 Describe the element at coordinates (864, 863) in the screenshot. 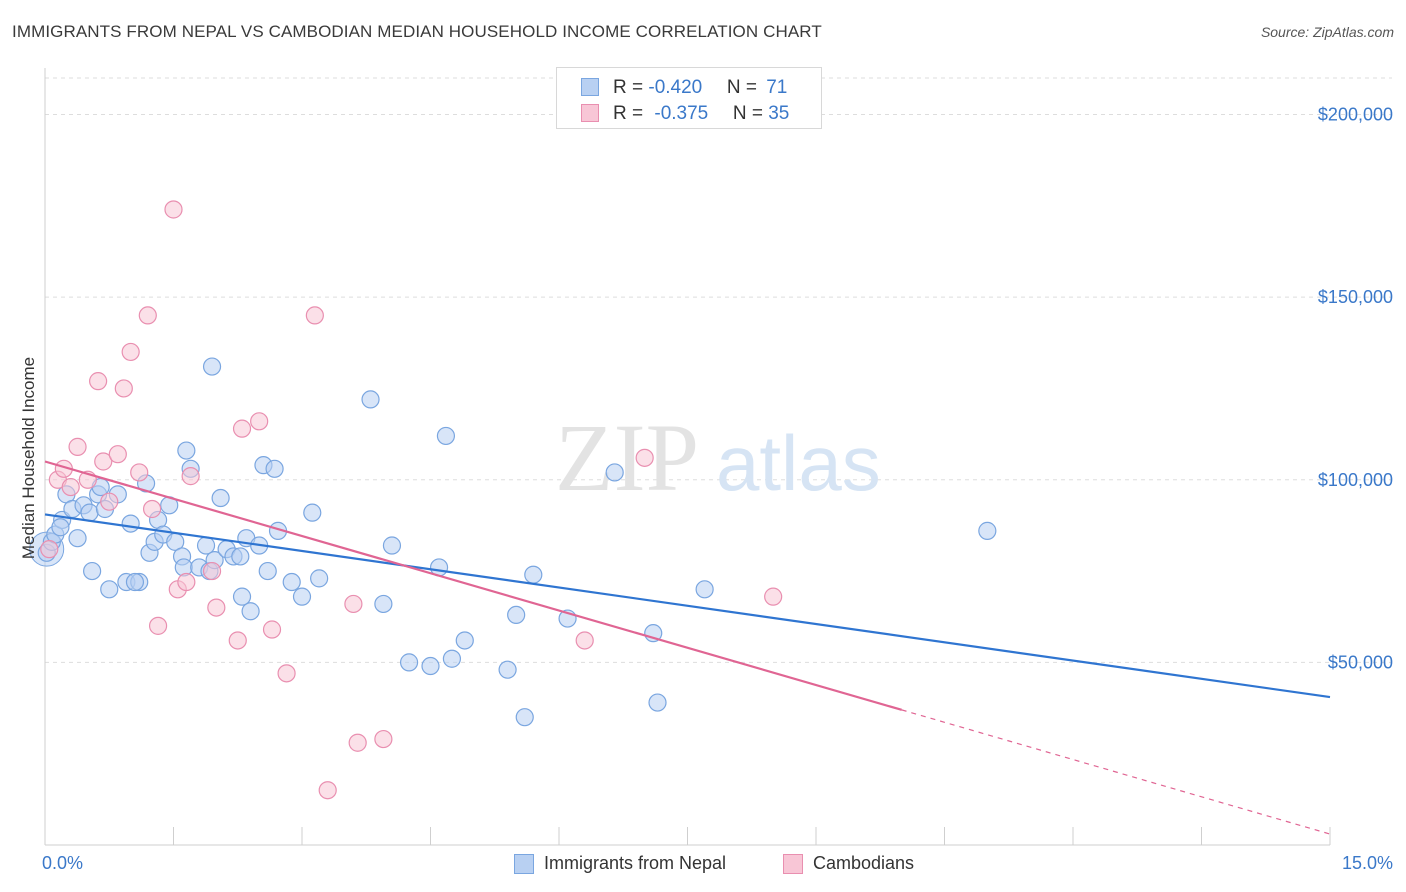

I see `cambodian-legend-label: Cambodians` at that location.